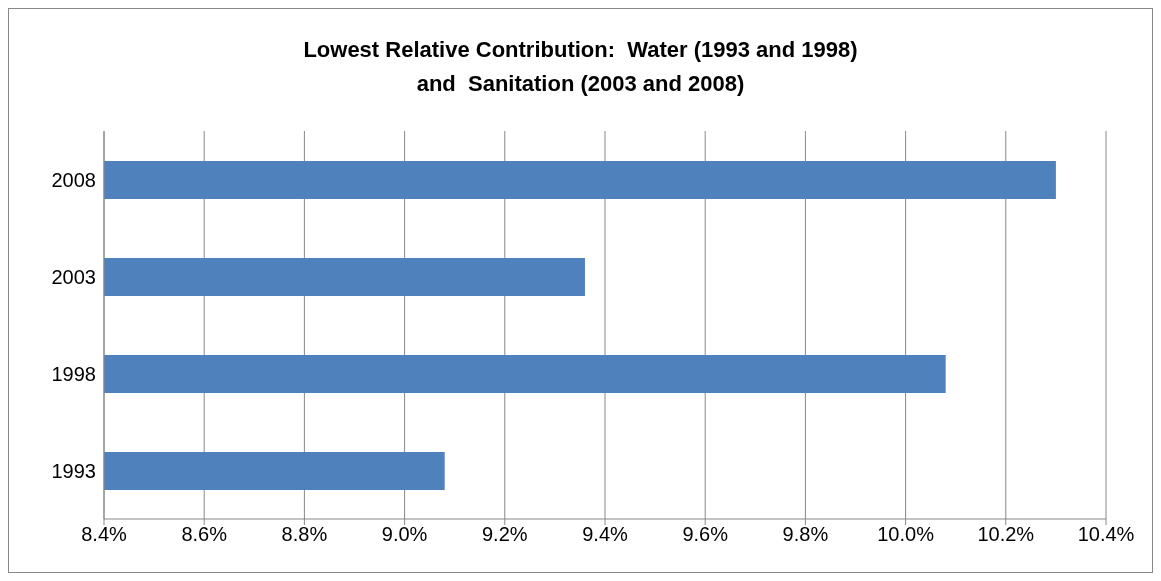  I want to click on y-tick-label: 2008, so click(73, 179).